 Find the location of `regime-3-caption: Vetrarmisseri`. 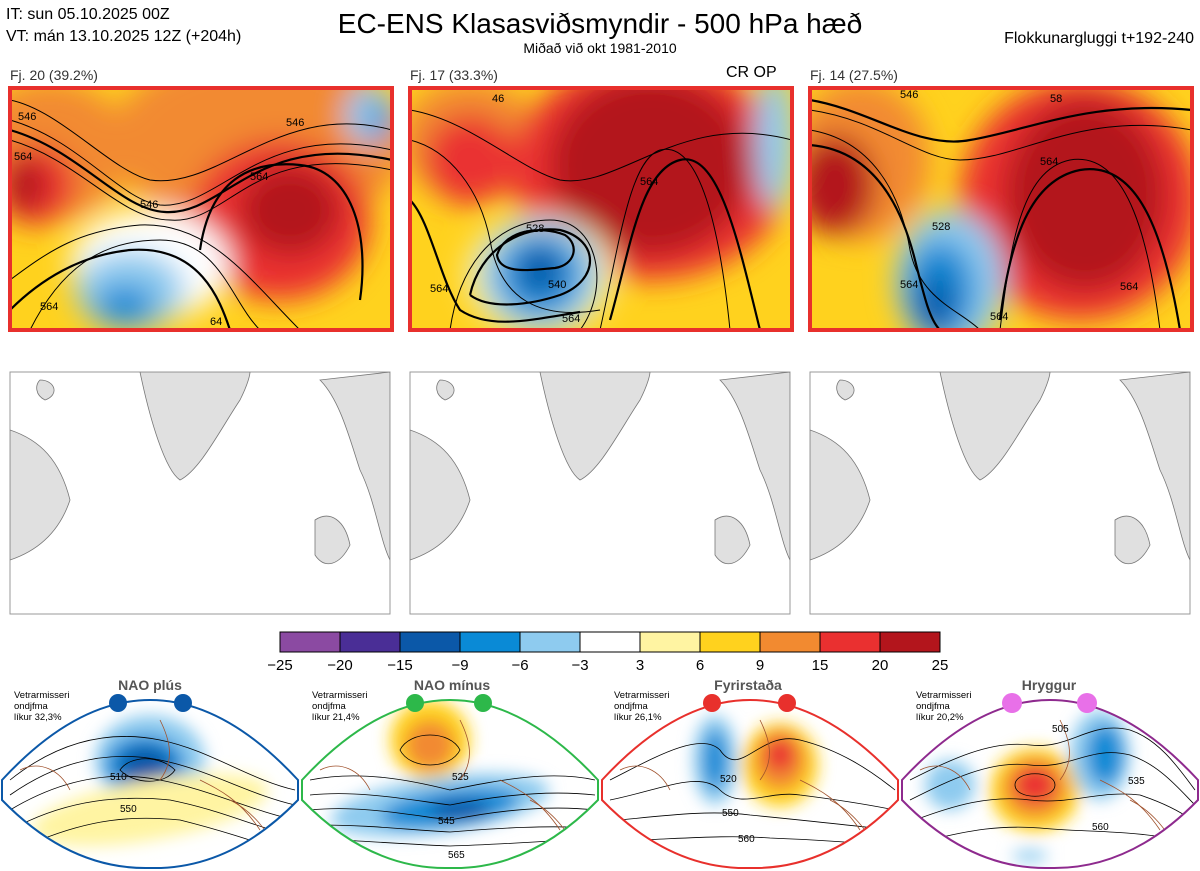

regime-3-caption: Vetrarmisseri is located at coordinates (641, 695).